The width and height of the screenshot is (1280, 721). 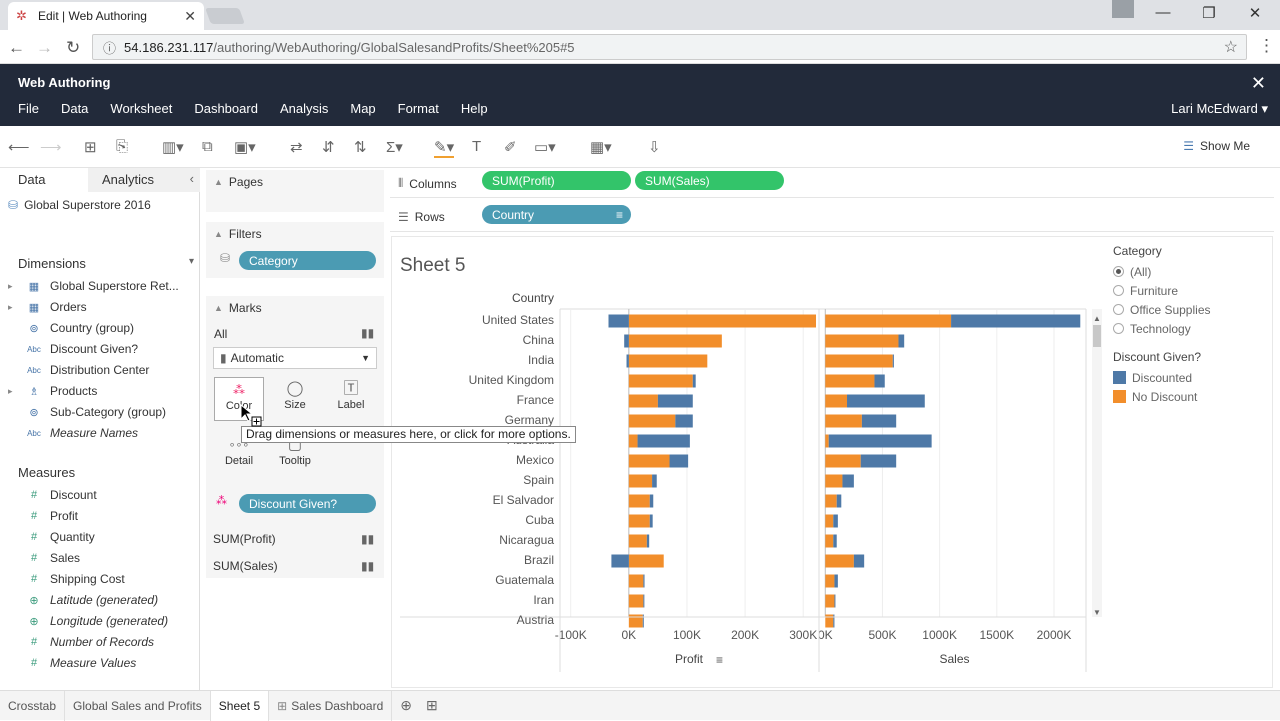 I want to click on pages-card: ▲ Pages, so click(x=295, y=191).